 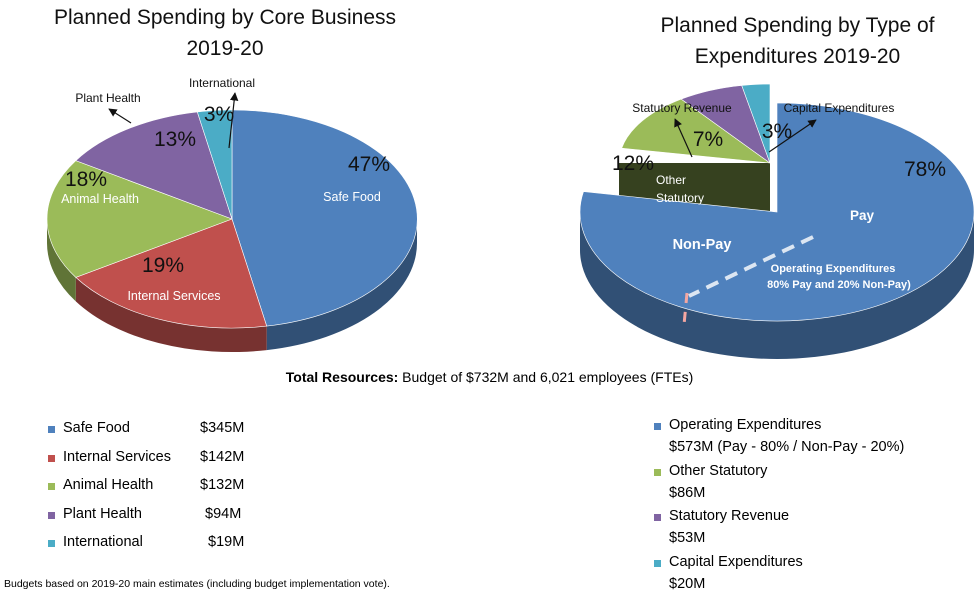 What do you see at coordinates (102, 513) in the screenshot?
I see `legend-label: Plant Health` at bounding box center [102, 513].